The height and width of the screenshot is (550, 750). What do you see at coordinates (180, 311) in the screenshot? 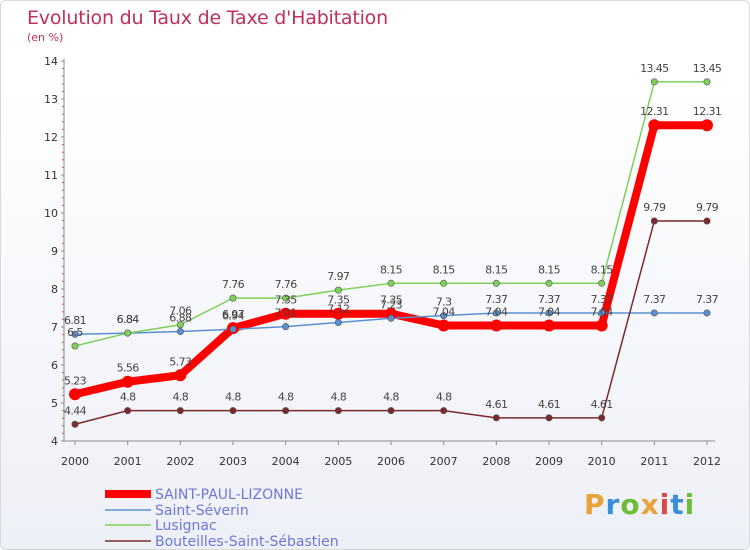
I see `data-label: 7.06` at bounding box center [180, 311].